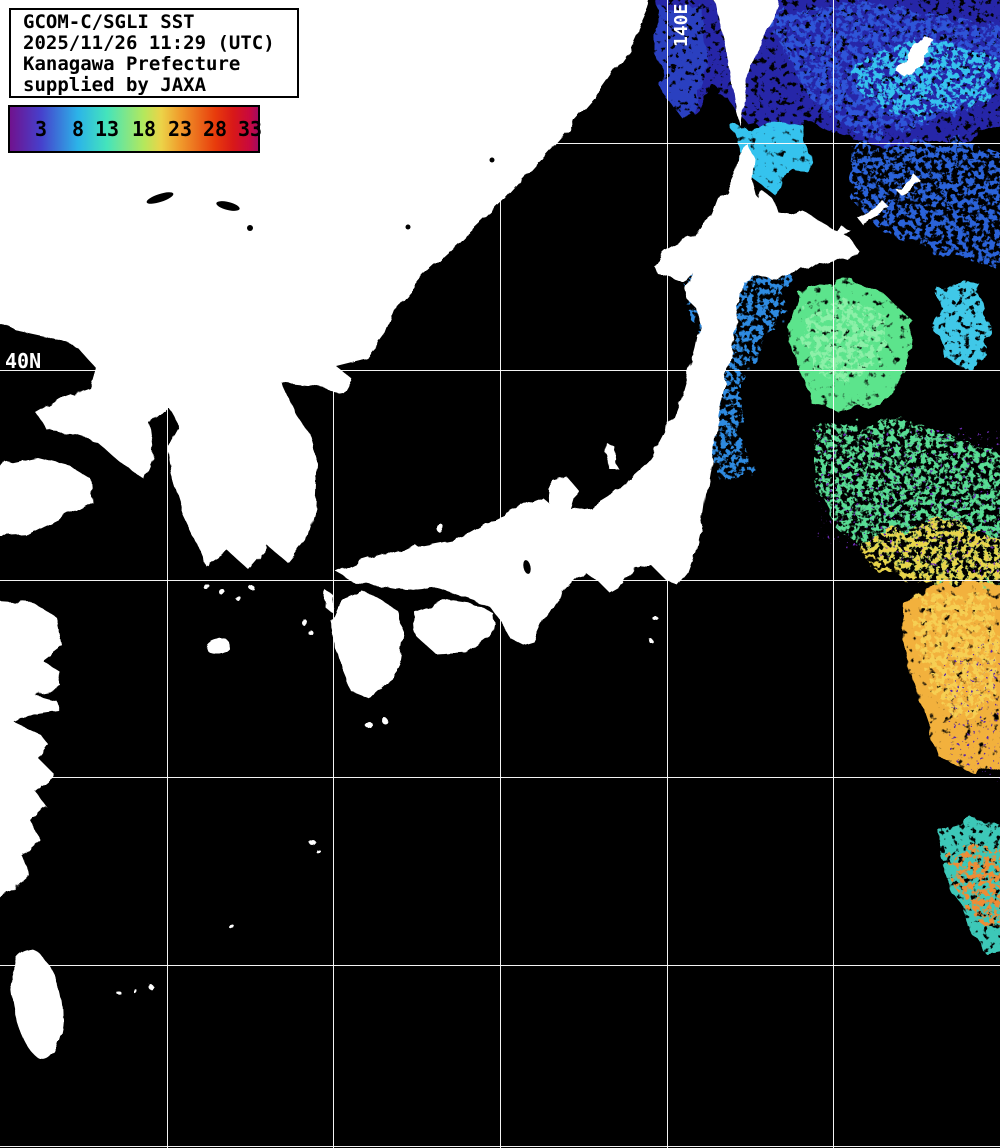 Image resolution: width=1000 pixels, height=1148 pixels. Describe the element at coordinates (441, 529) in the screenshot. I see `land-oki-islands` at that location.